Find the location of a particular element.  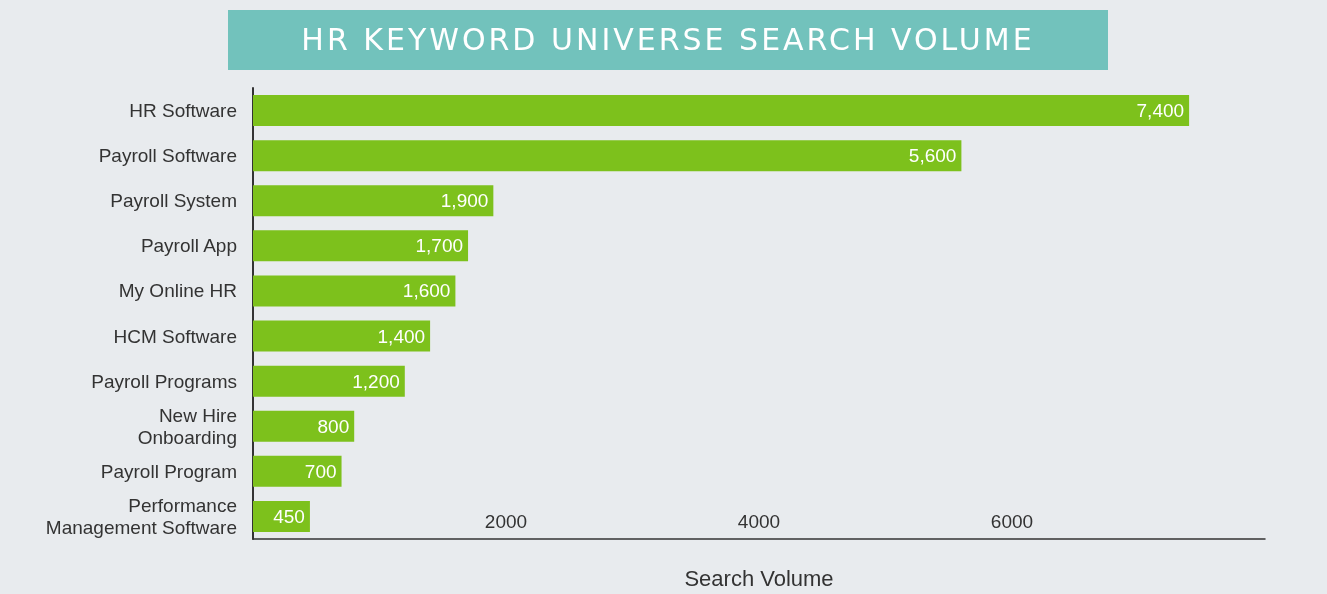

data-label: 1,700 is located at coordinates (439, 246).